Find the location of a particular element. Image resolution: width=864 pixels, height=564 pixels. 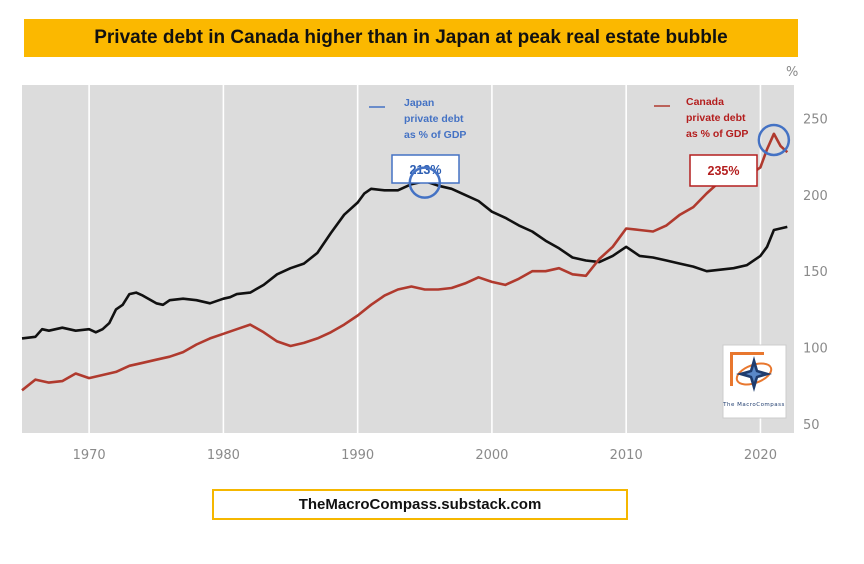

callout-value-japan: 213% is located at coordinates (426, 170).